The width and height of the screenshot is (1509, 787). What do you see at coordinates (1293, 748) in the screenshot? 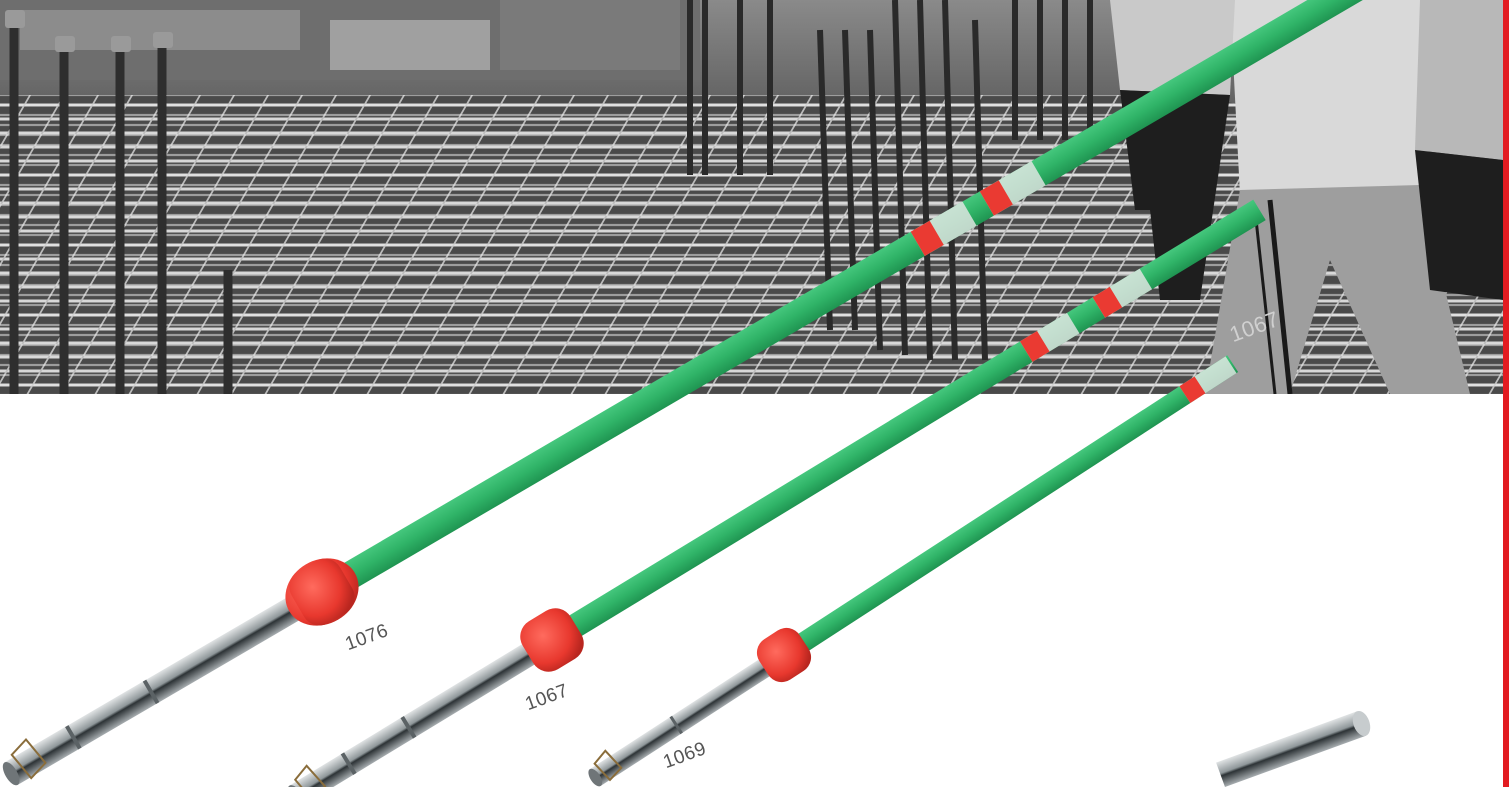
I see `partial-product-cylinder` at bounding box center [1293, 748].